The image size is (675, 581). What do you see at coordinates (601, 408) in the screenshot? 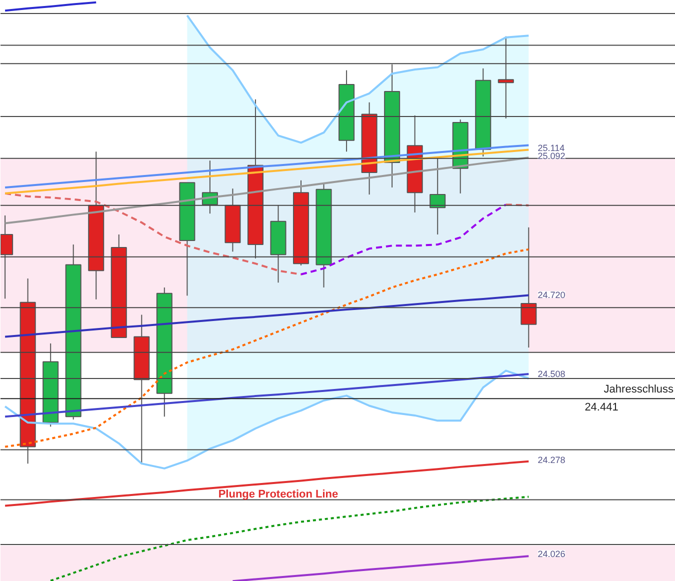
I see `annotation: 24.441` at bounding box center [601, 408].